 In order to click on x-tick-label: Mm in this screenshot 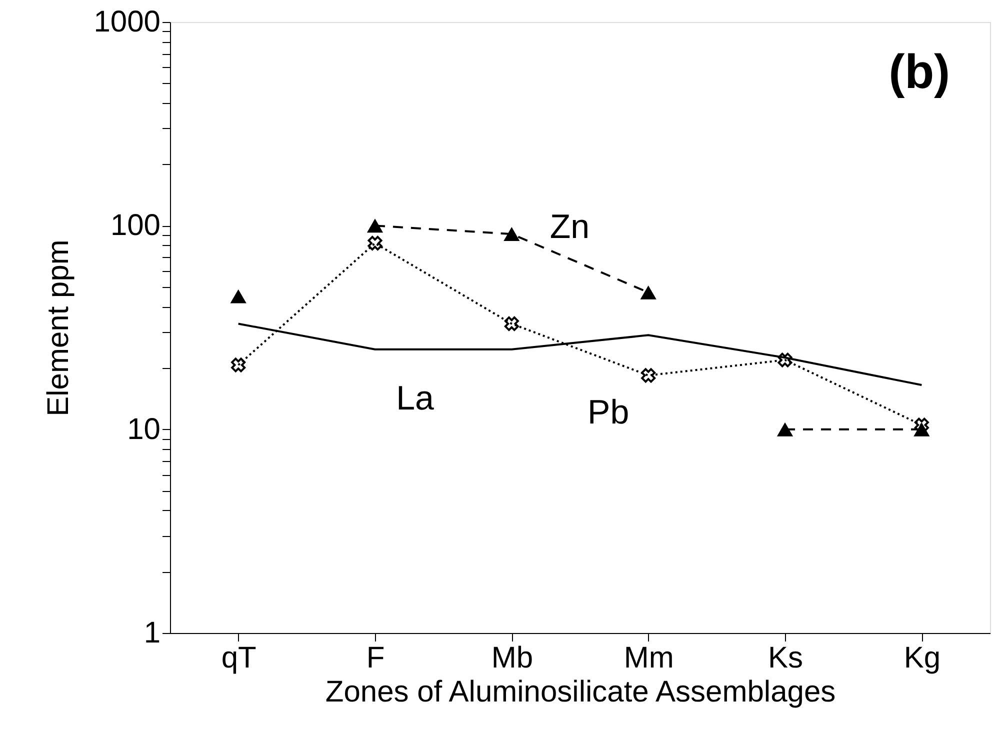, I will do `click(649, 658)`.